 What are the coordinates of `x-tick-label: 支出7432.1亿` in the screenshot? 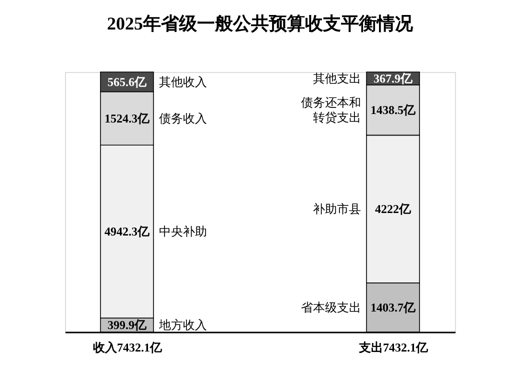 It's located at (394, 347).